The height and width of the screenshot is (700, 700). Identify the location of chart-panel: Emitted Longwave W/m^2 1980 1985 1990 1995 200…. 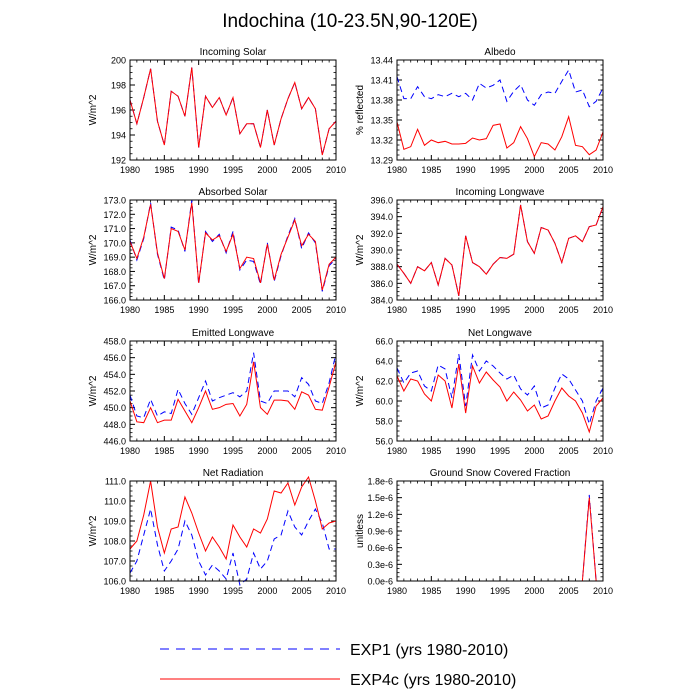
(217, 392).